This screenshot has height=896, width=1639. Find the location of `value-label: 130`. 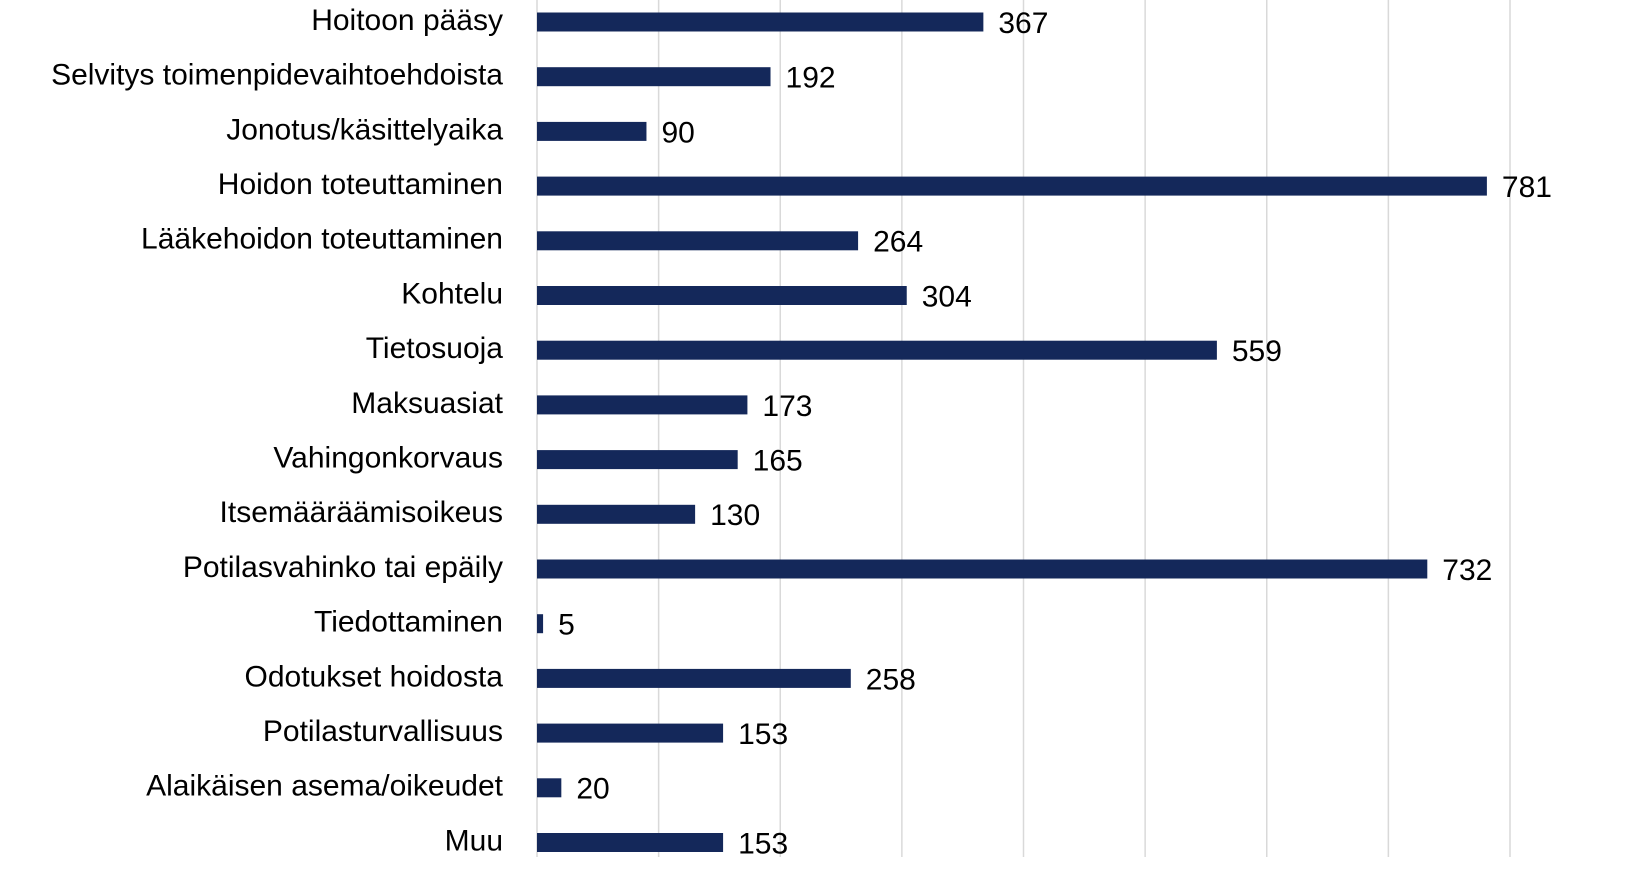

value-label: 130 is located at coordinates (735, 515).